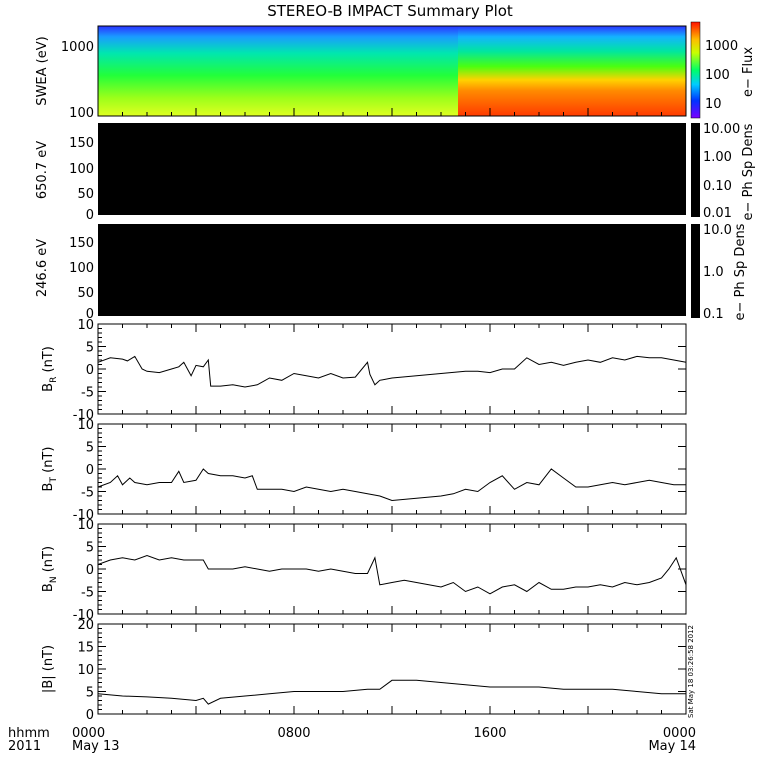 The height and width of the screenshot is (780, 780). I want to click on pad-246-ytick-50: 50, so click(85, 293).